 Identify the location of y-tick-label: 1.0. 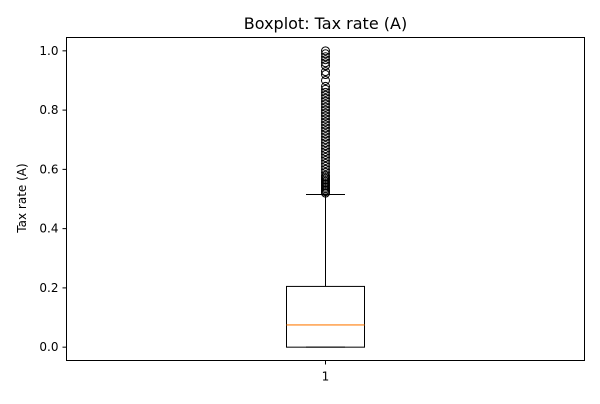
(48, 51).